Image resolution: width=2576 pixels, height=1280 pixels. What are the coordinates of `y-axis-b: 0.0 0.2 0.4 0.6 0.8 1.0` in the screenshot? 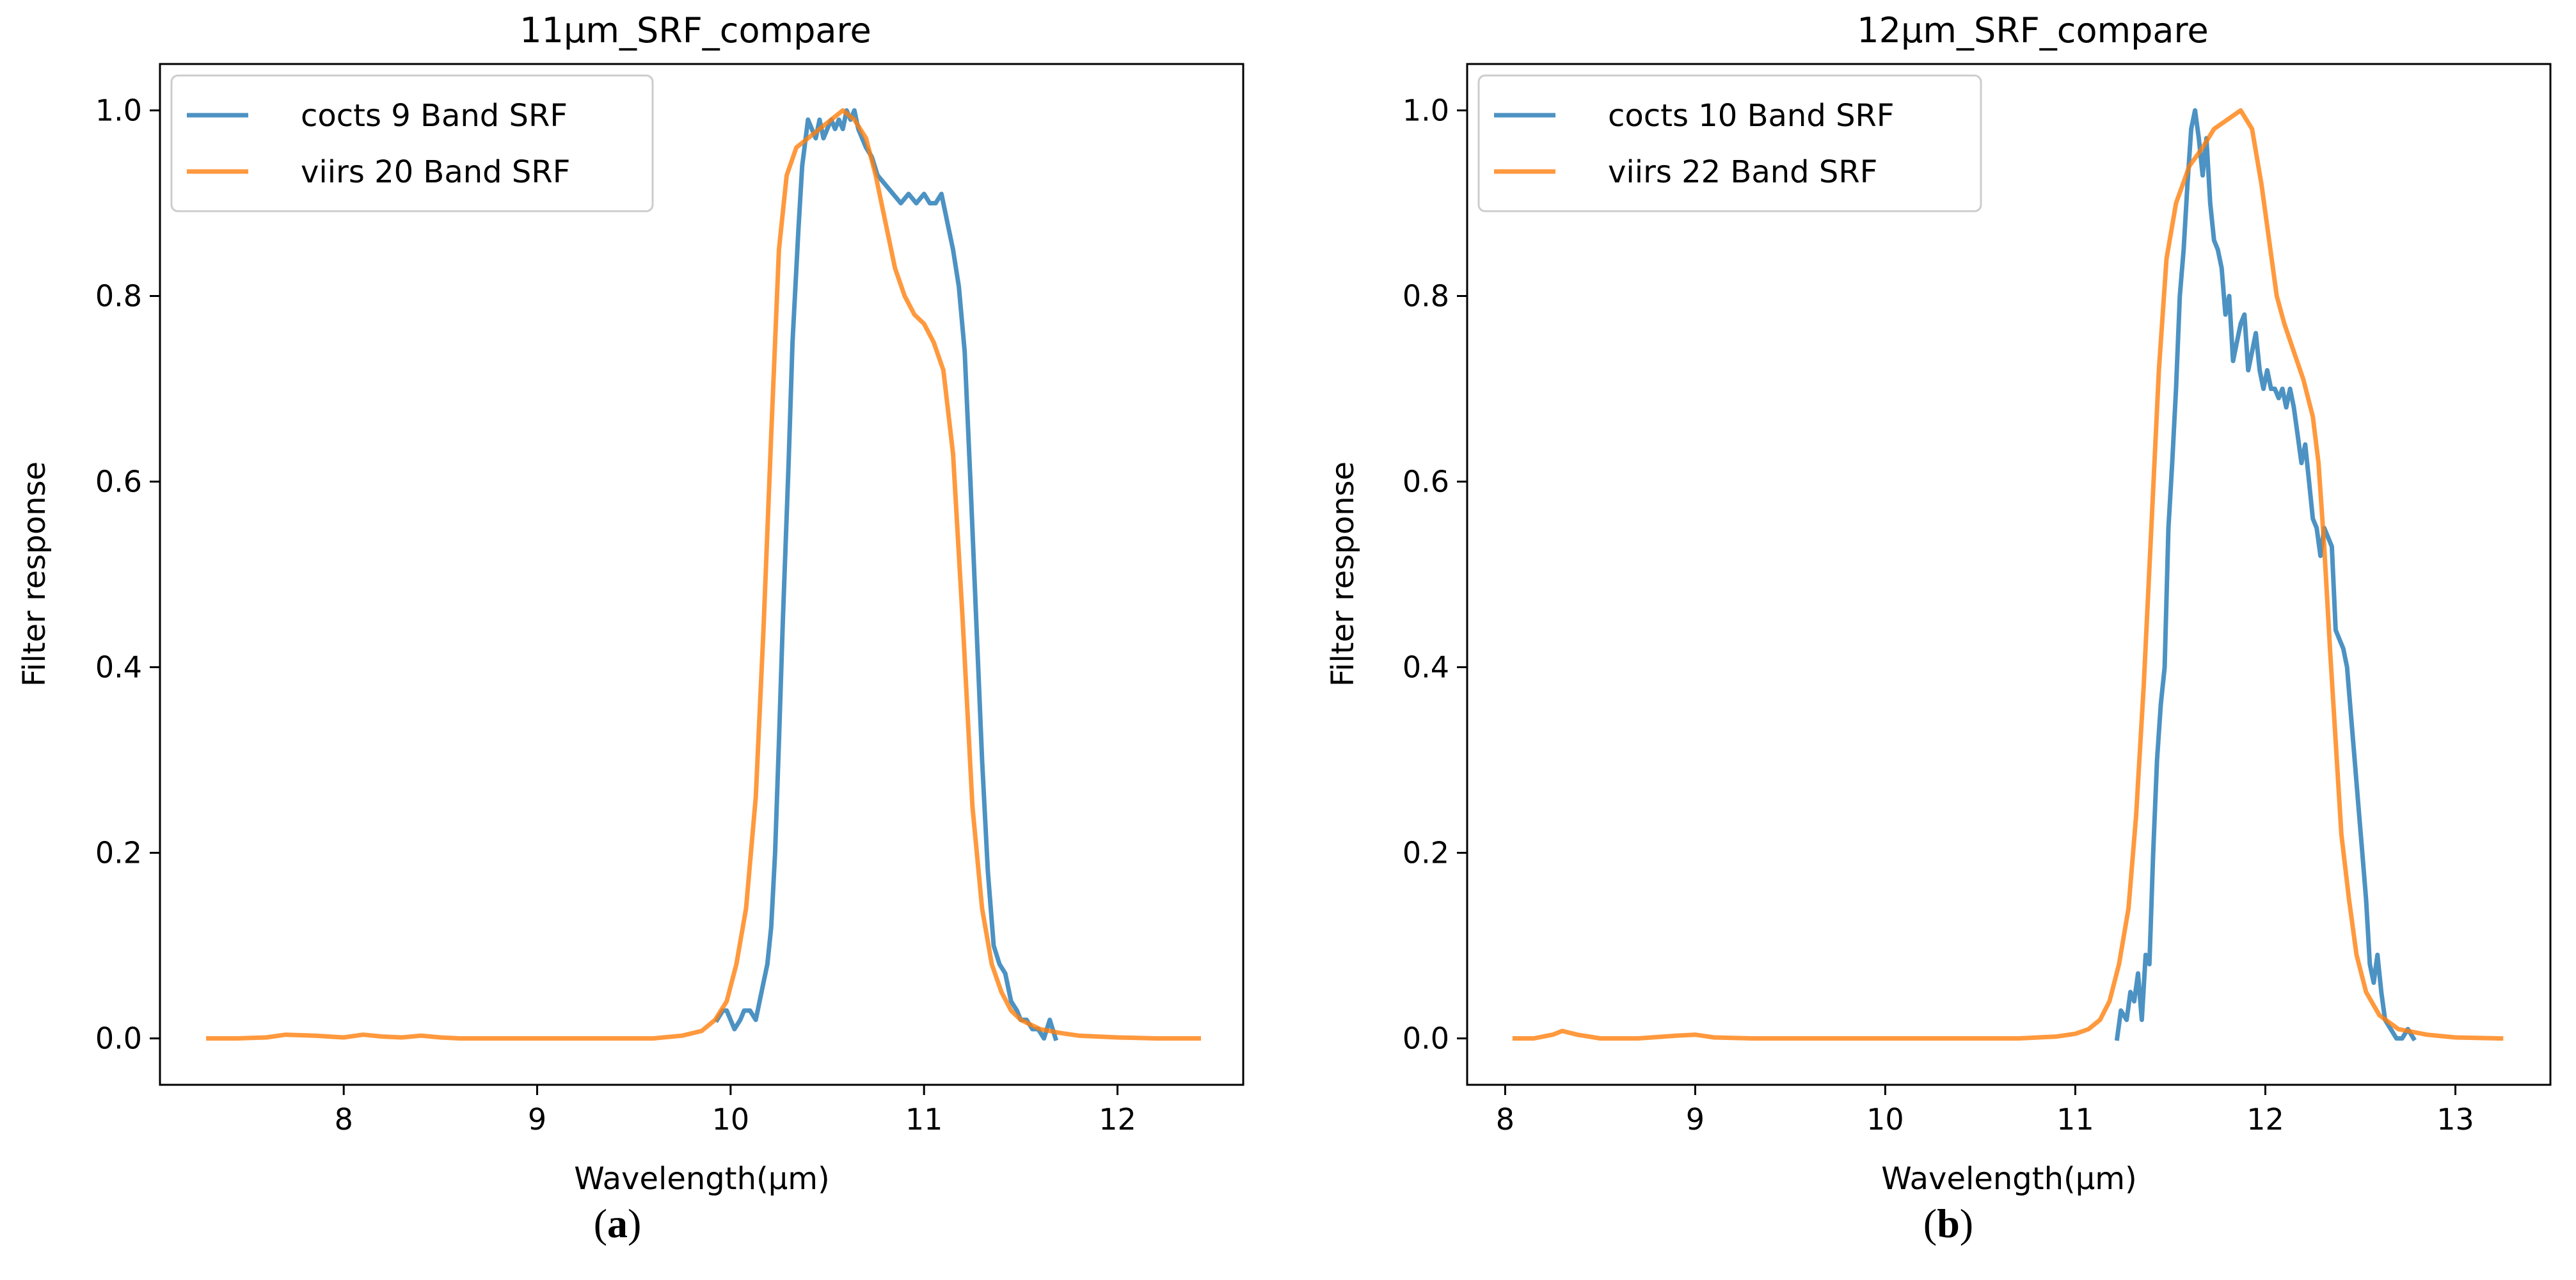 It's located at (1435, 574).